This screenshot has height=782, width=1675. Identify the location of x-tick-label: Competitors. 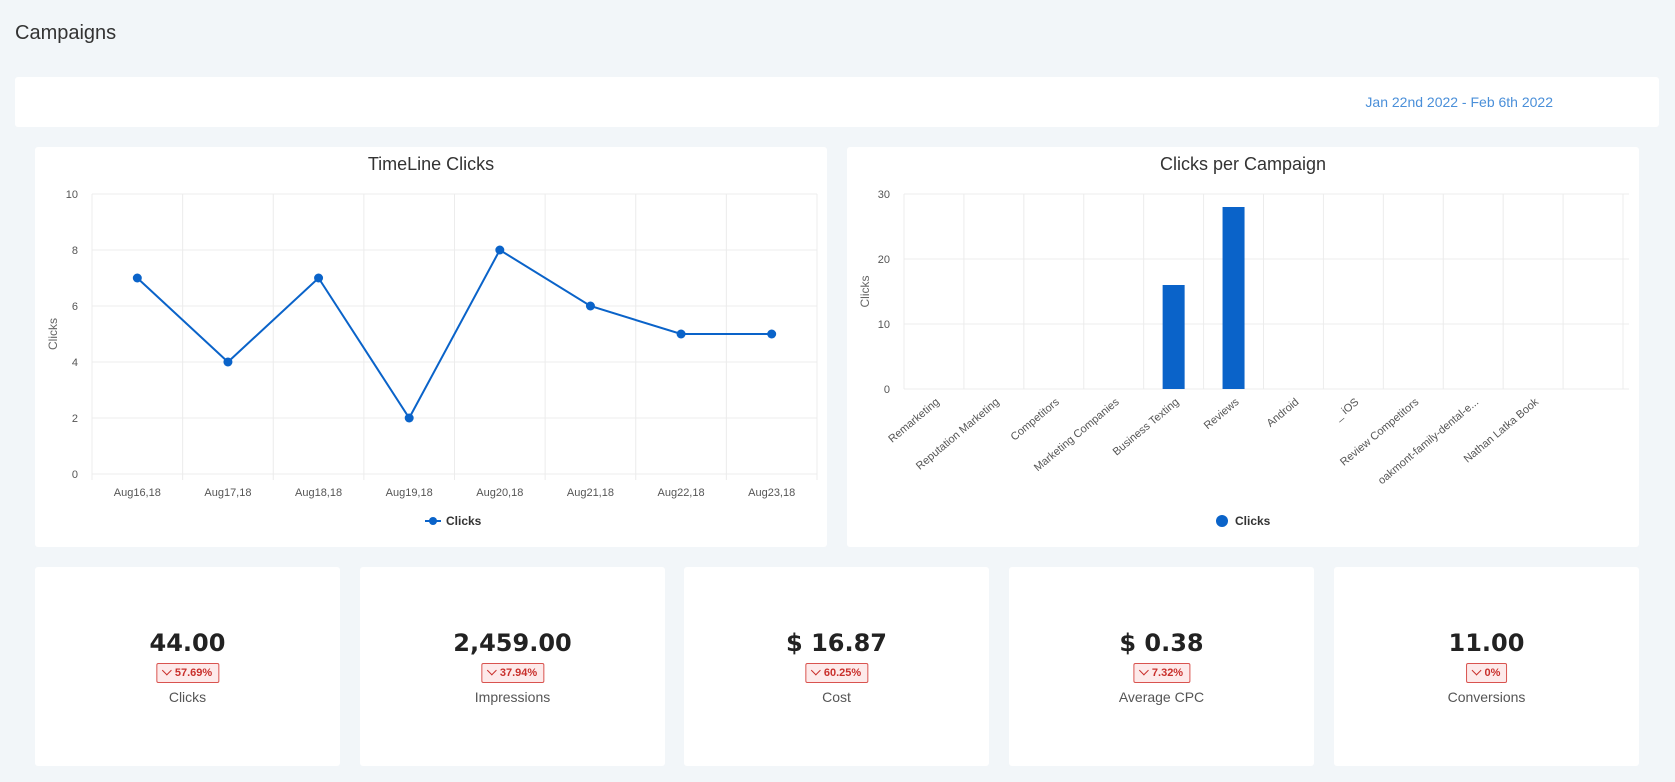
(1036, 420).